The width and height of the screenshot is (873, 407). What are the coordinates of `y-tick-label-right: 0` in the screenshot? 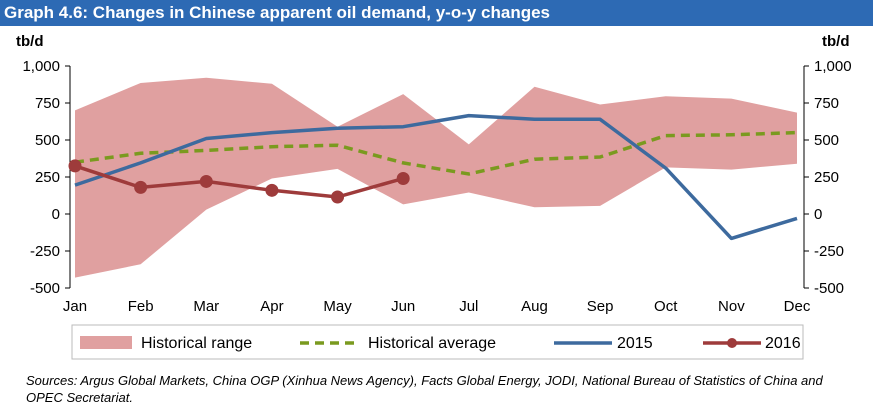 It's located at (818, 214).